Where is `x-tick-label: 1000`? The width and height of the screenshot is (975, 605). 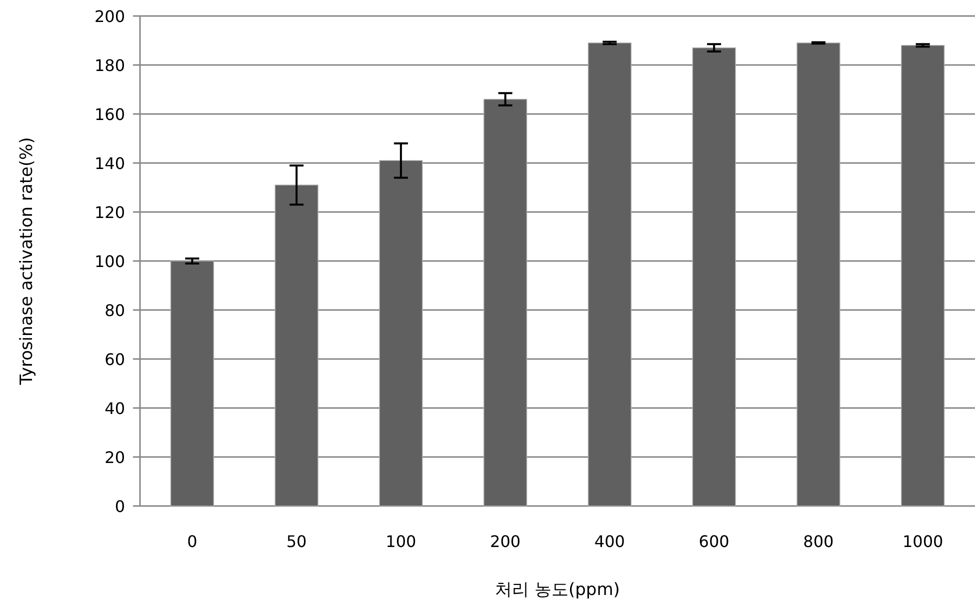
x-tick-label: 1000 is located at coordinates (923, 541).